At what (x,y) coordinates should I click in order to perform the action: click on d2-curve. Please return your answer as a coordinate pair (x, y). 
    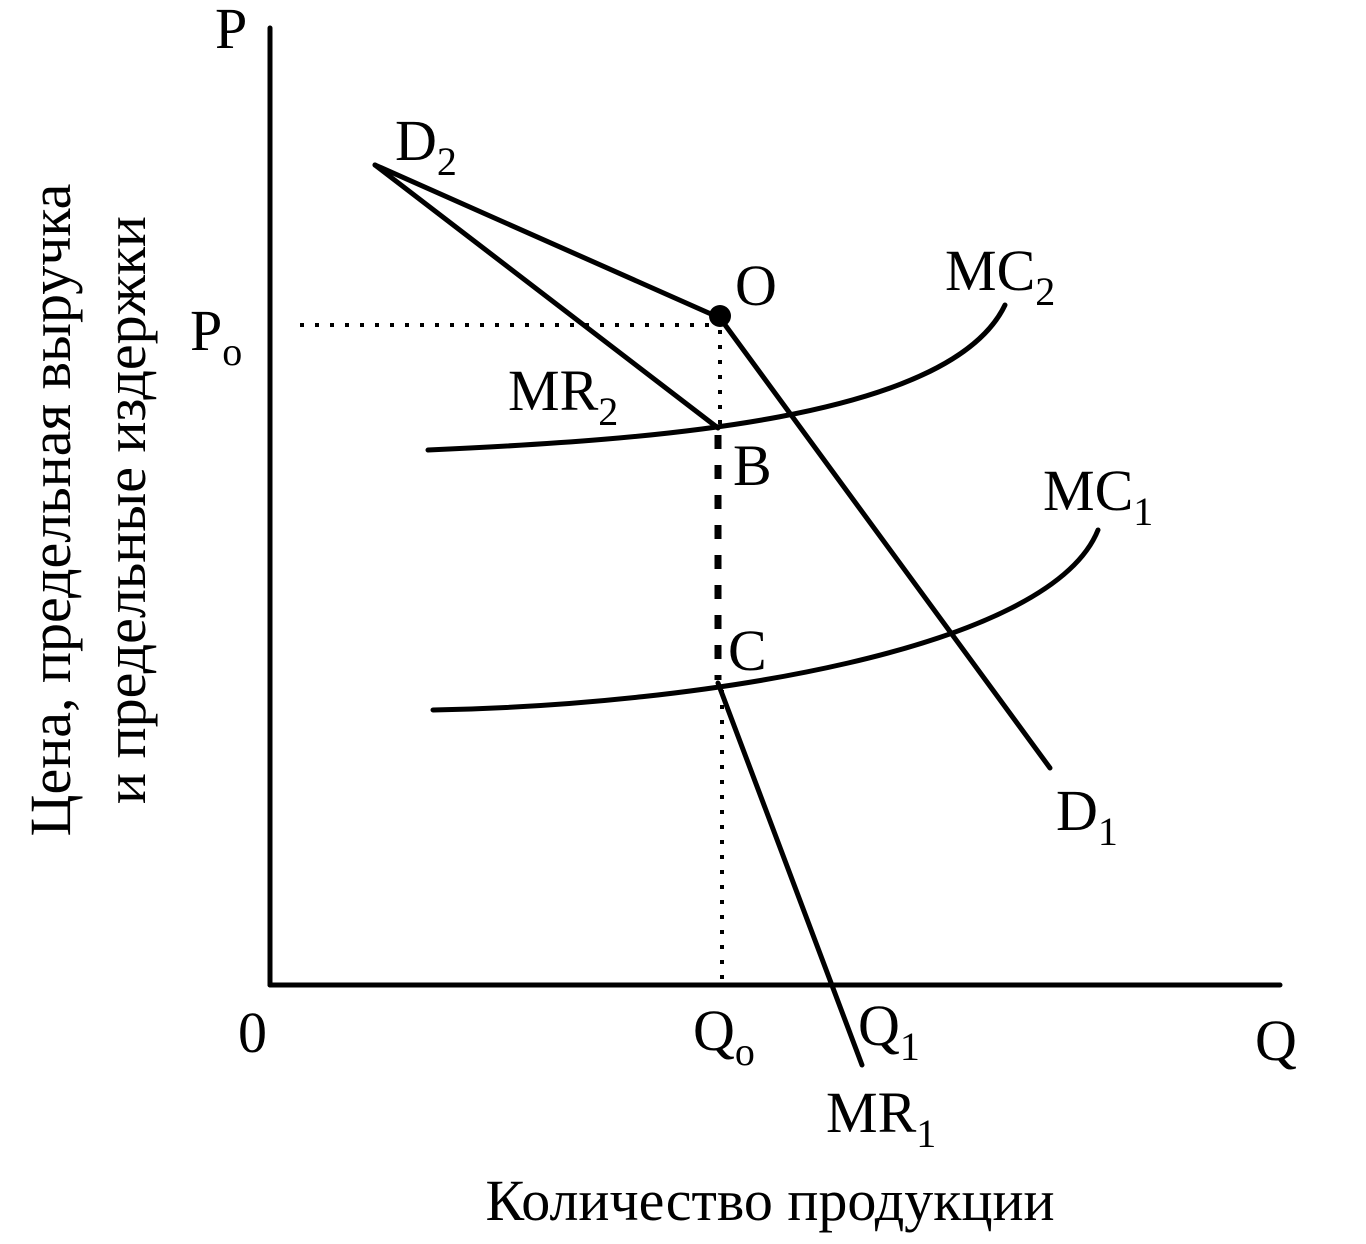
    Looking at the image, I should click on (547, 241).